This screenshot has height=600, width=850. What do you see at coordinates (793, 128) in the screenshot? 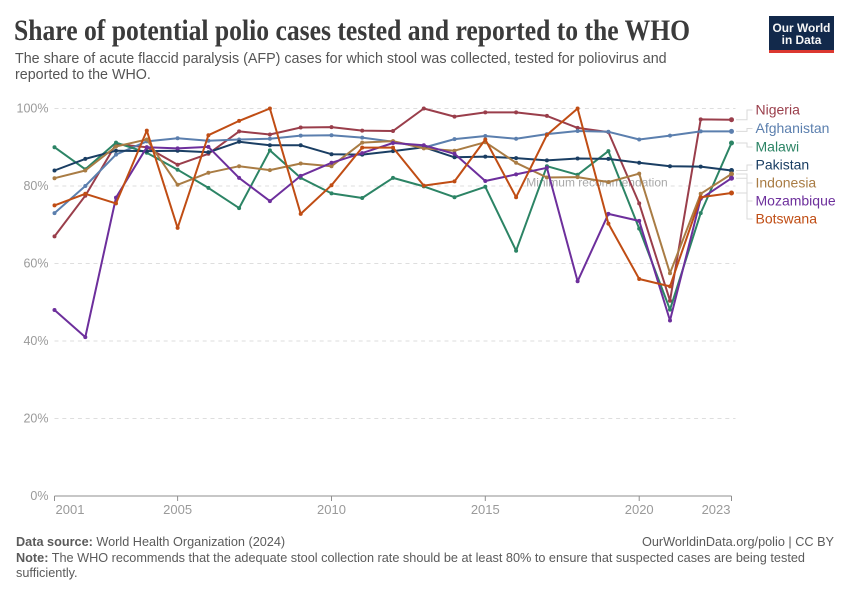
I see `svg-text: Afghanistan` at bounding box center [793, 128].